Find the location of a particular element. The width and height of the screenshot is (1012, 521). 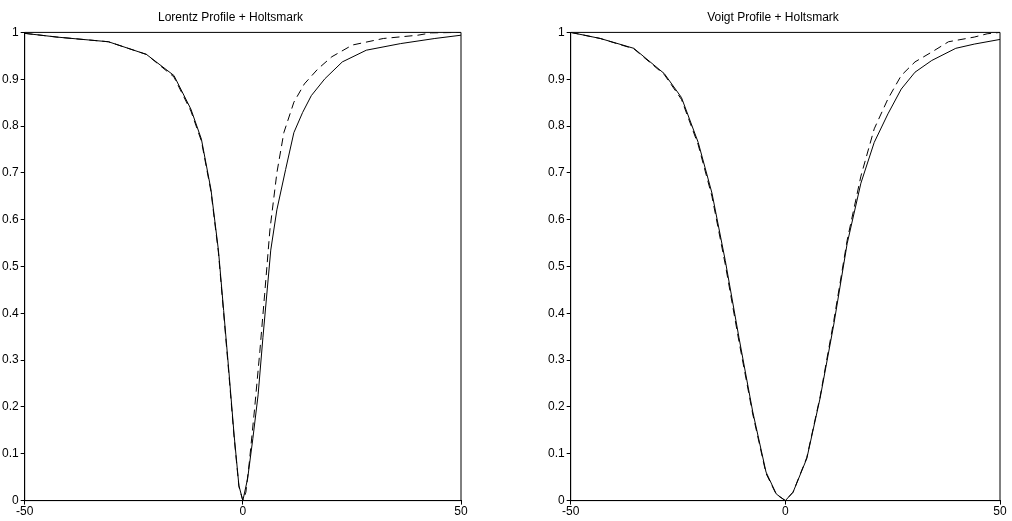

chart-title: Lorentz Profile + Holtsmark is located at coordinates (231, 16).